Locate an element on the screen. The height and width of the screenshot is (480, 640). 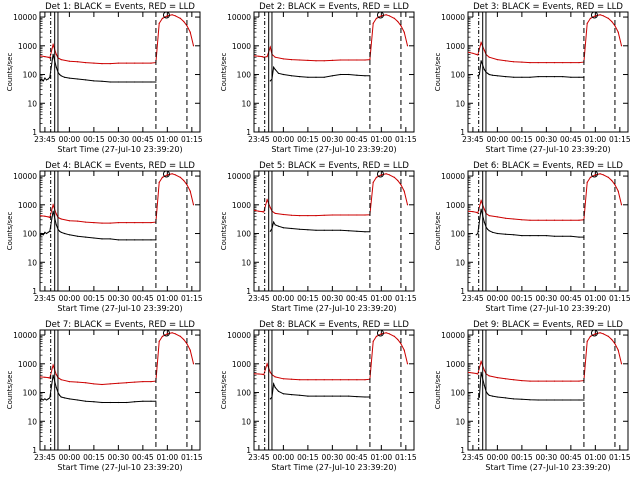
x-axis-title: Start Time (27-Jul-10 23:39:20) is located at coordinates (119, 467).